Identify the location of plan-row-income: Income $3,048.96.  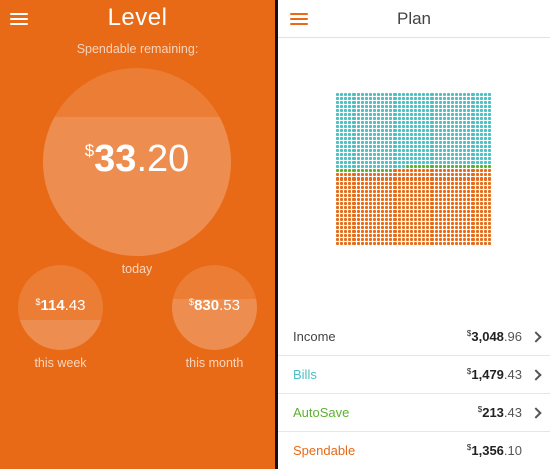
(414, 336).